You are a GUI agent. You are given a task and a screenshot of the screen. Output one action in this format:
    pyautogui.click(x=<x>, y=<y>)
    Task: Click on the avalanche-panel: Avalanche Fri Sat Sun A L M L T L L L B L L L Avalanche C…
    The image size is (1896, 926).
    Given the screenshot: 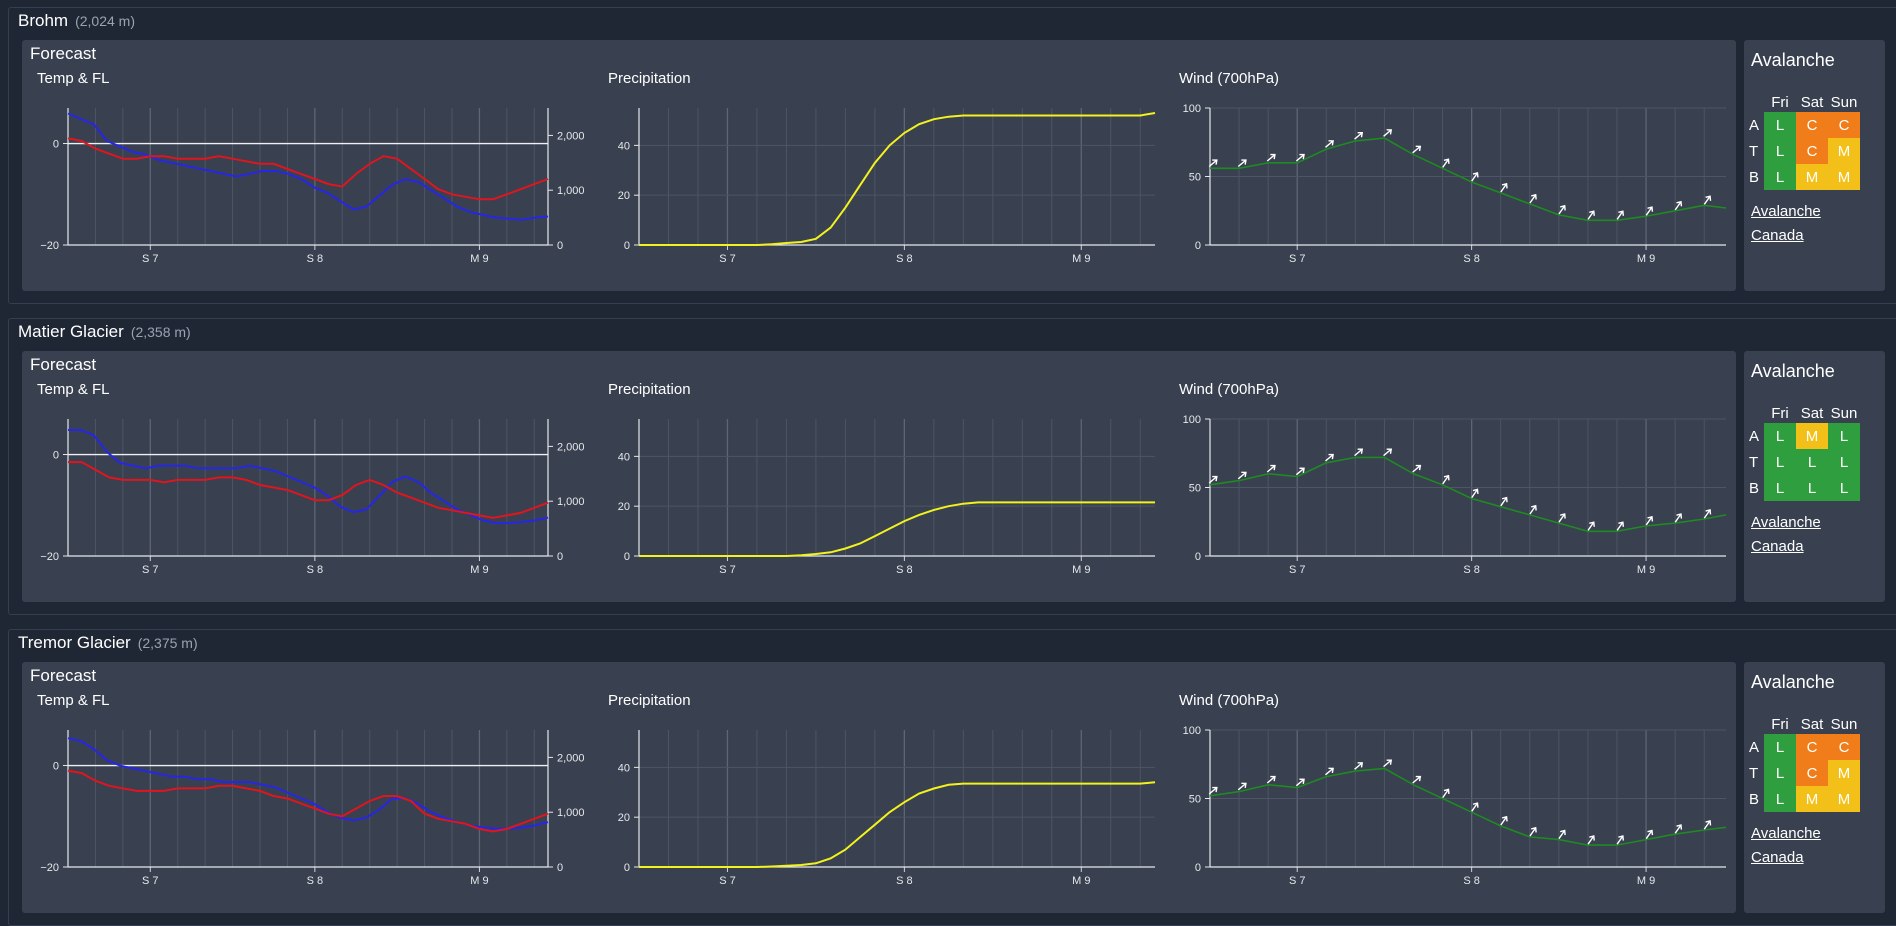 What is the action you would take?
    pyautogui.click(x=1814, y=476)
    